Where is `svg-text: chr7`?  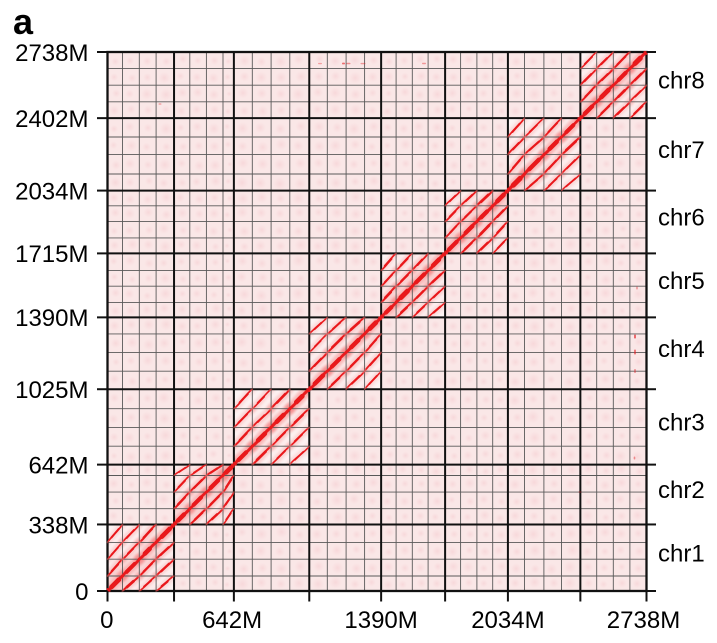 svg-text: chr7 is located at coordinates (681, 150).